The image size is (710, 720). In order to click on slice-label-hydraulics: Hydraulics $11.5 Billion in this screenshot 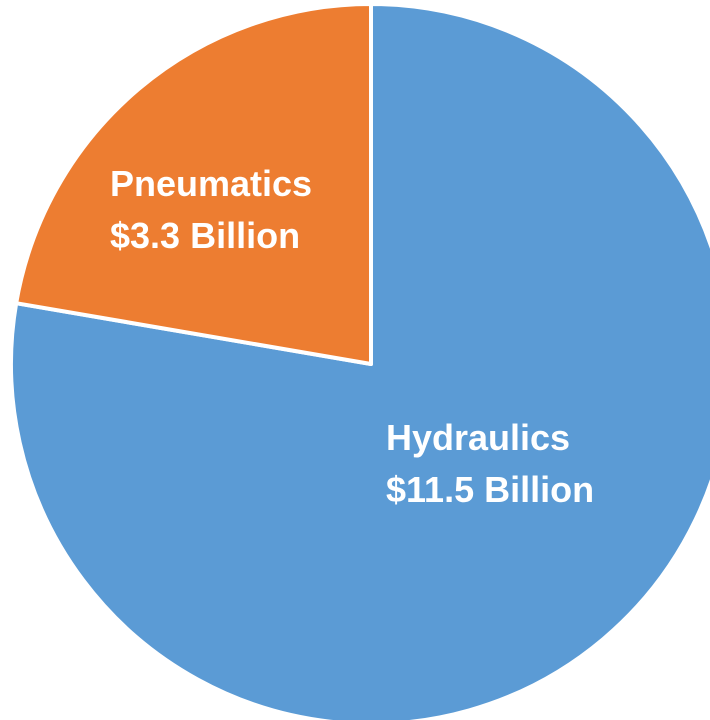, I will do `click(490, 463)`.